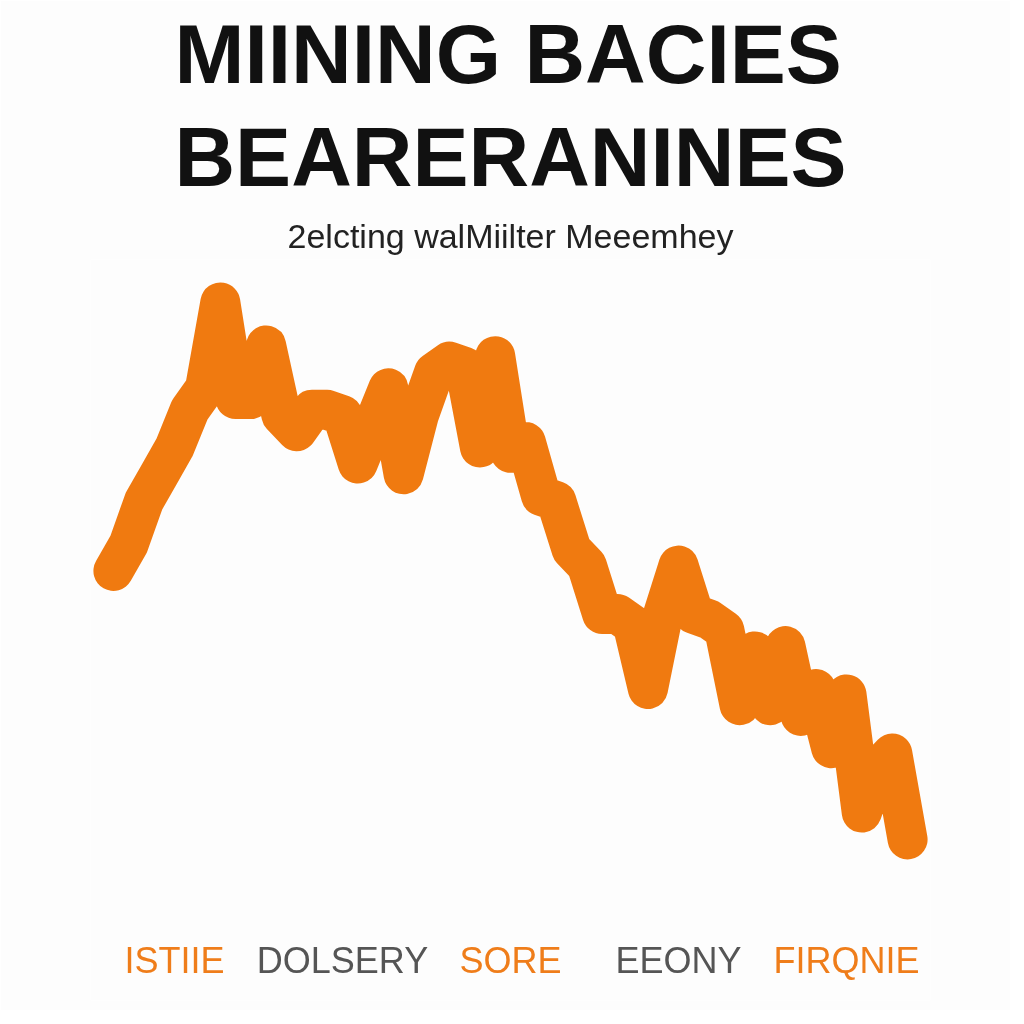 This screenshot has height=1024, width=1024. Describe the element at coordinates (342, 960) in the screenshot. I see `text: DOLSERY` at that location.